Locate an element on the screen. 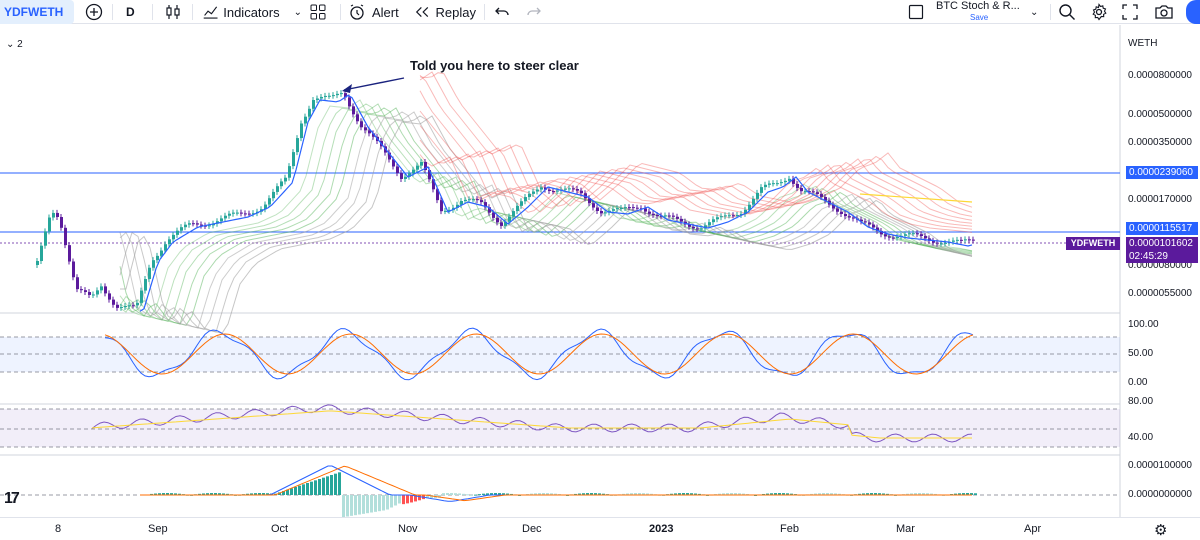  redo-button is located at coordinates (535, 12).